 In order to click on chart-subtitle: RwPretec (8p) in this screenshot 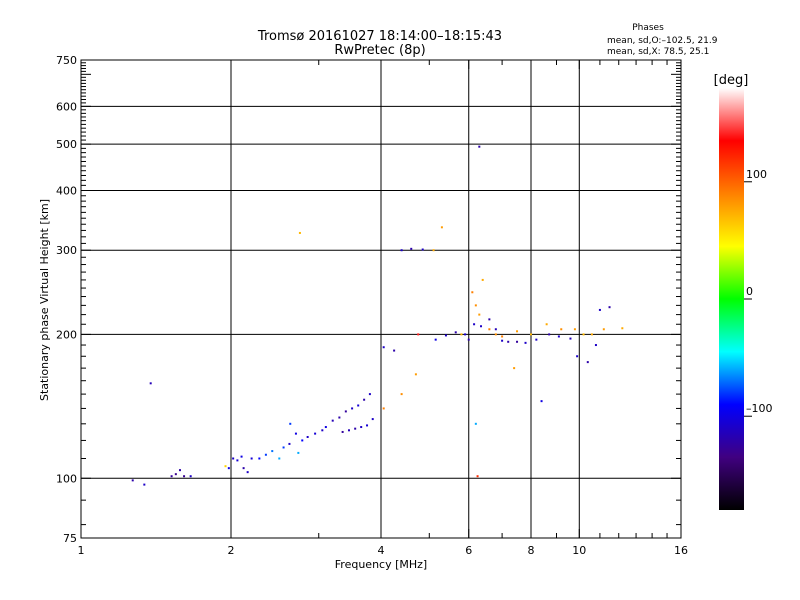, I will do `click(379, 50)`.